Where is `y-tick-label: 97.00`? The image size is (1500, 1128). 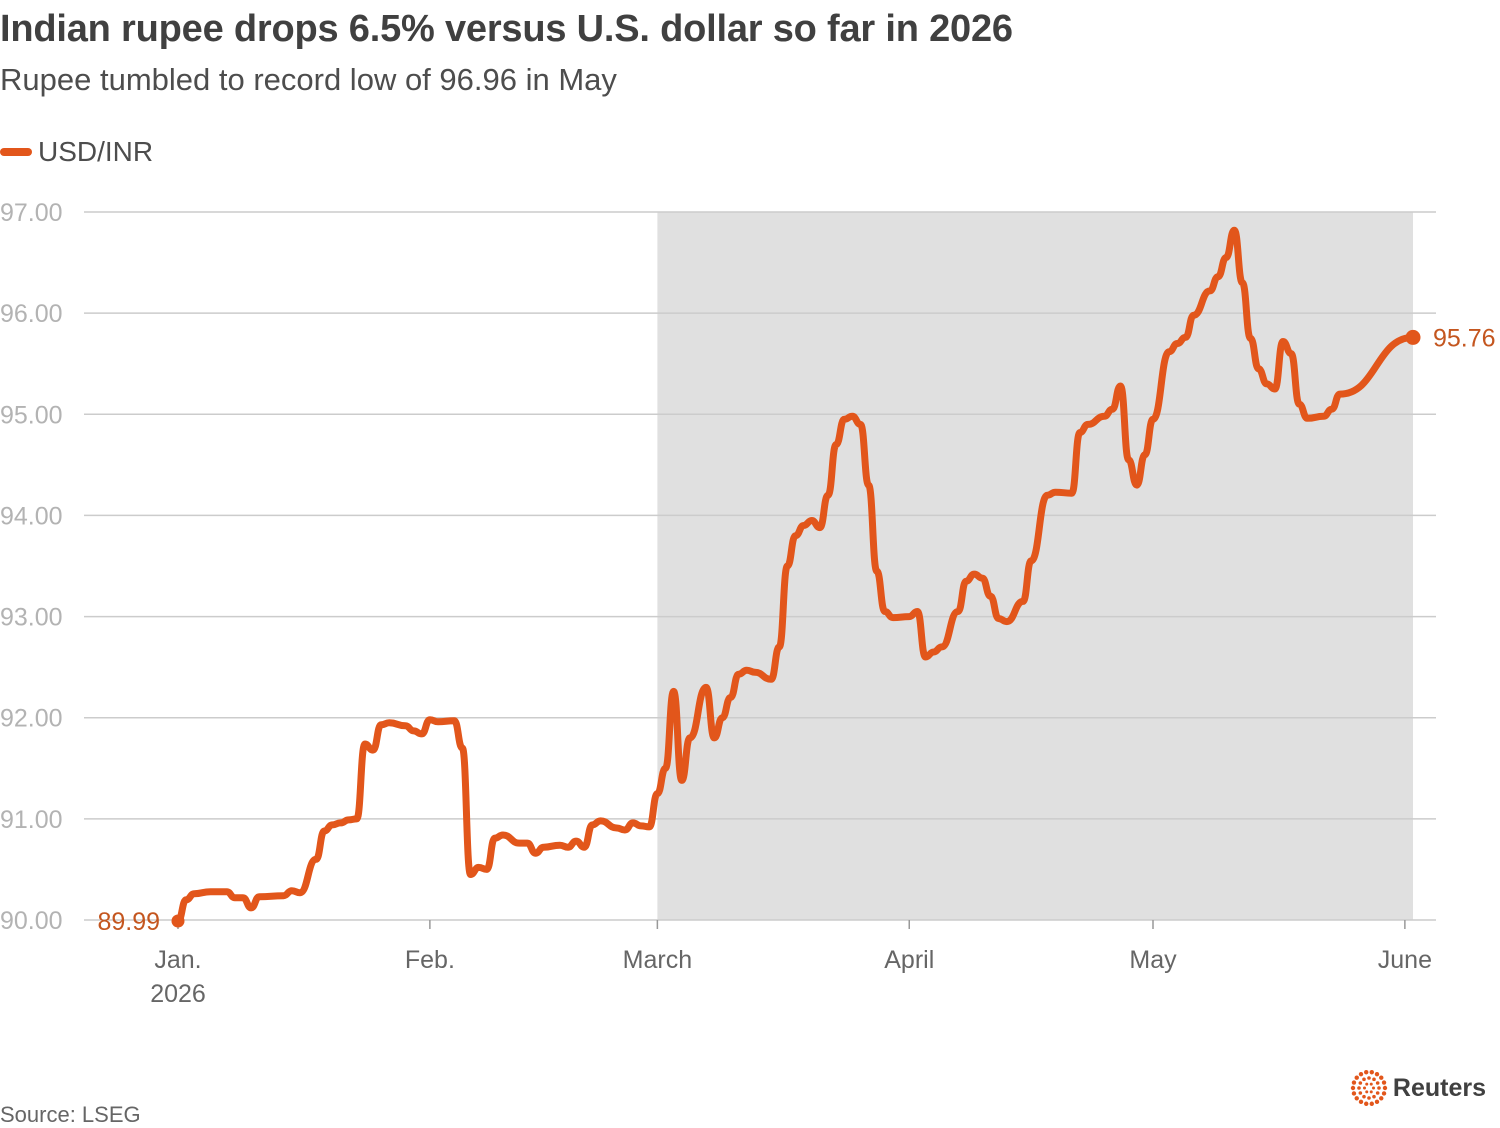
y-tick-label: 97.00 is located at coordinates (31, 213).